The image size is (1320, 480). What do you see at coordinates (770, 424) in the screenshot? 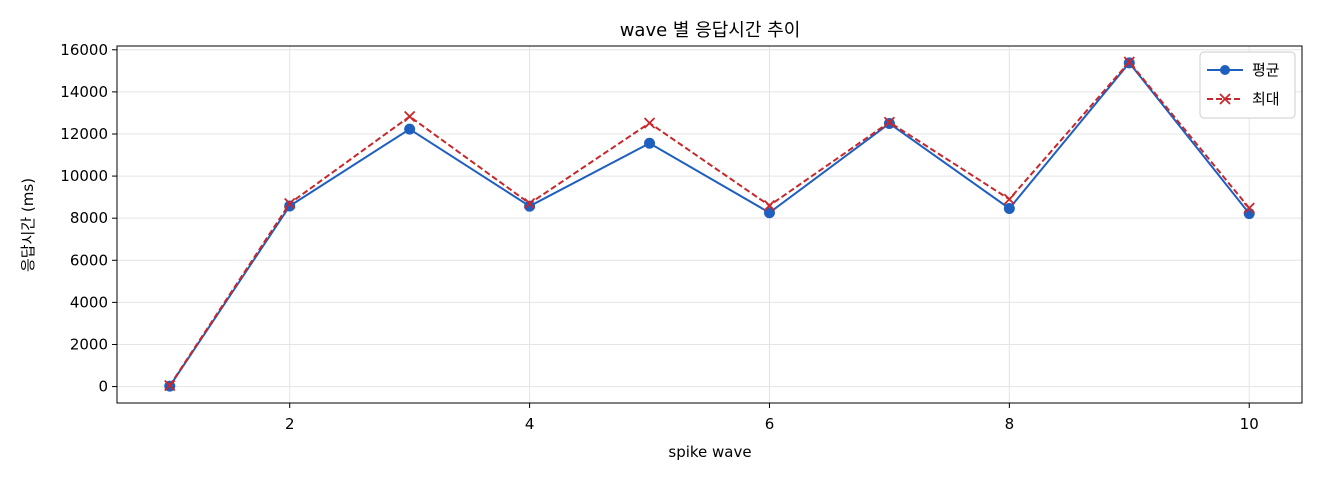
I see `x-tick-label: 6` at bounding box center [770, 424].